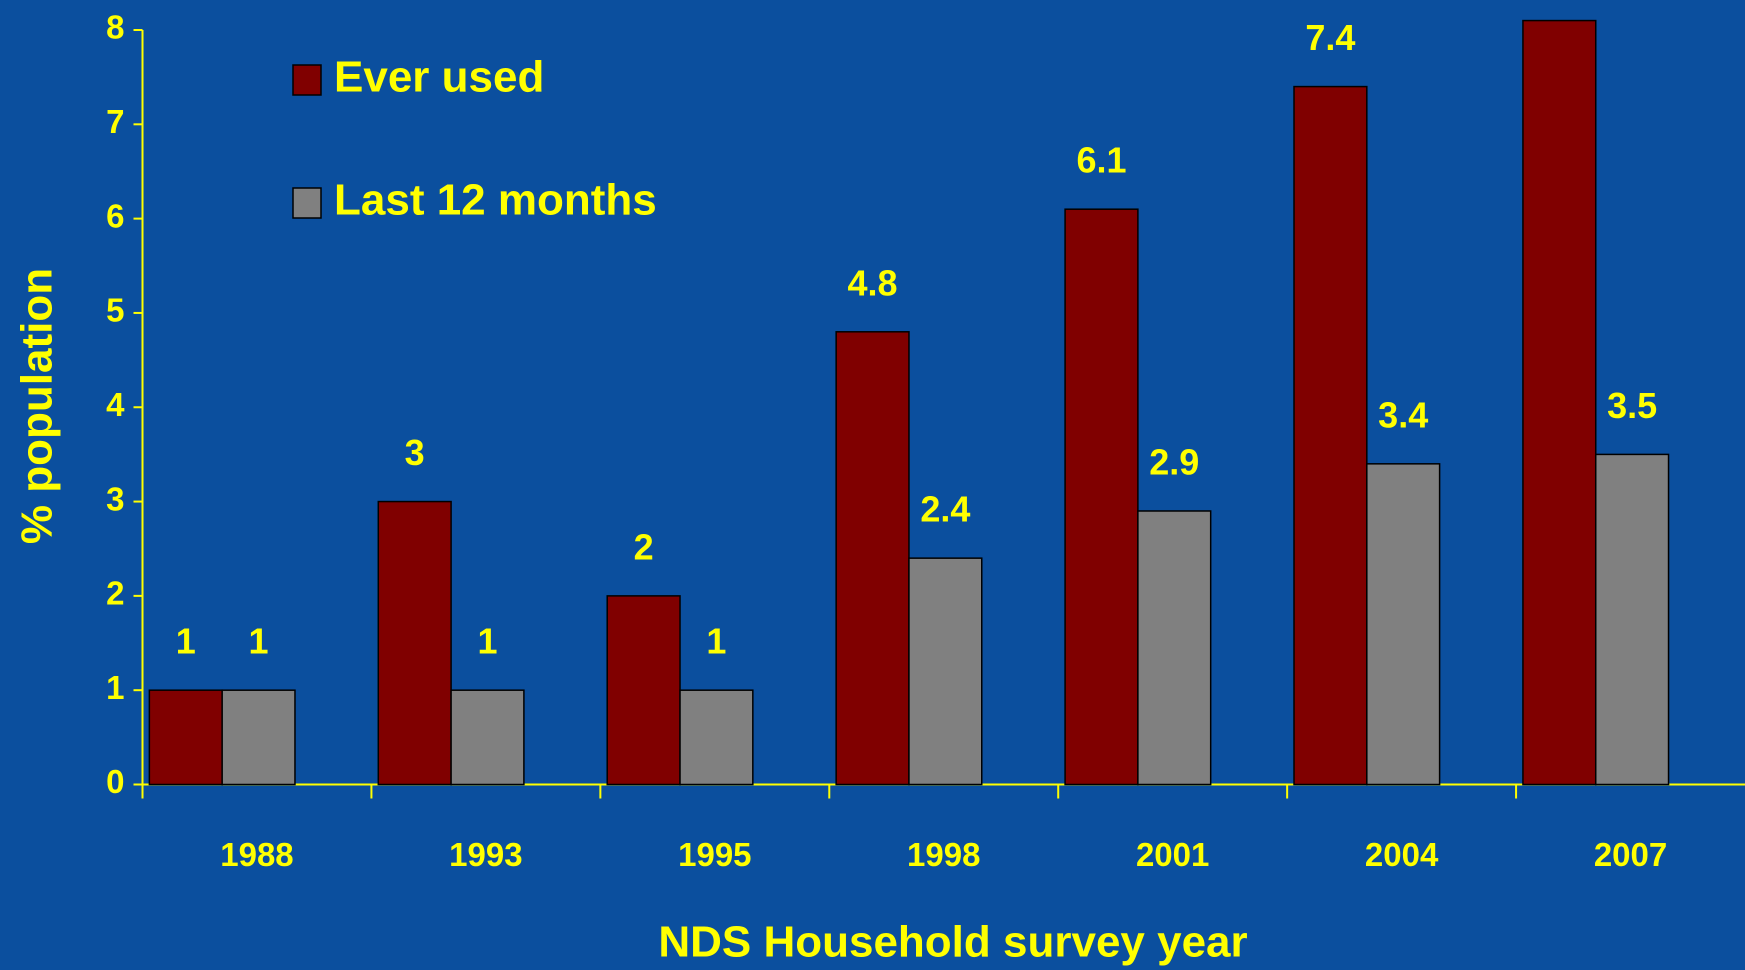 This screenshot has width=1745, height=970. I want to click on y-tick-label: 5, so click(115, 310).